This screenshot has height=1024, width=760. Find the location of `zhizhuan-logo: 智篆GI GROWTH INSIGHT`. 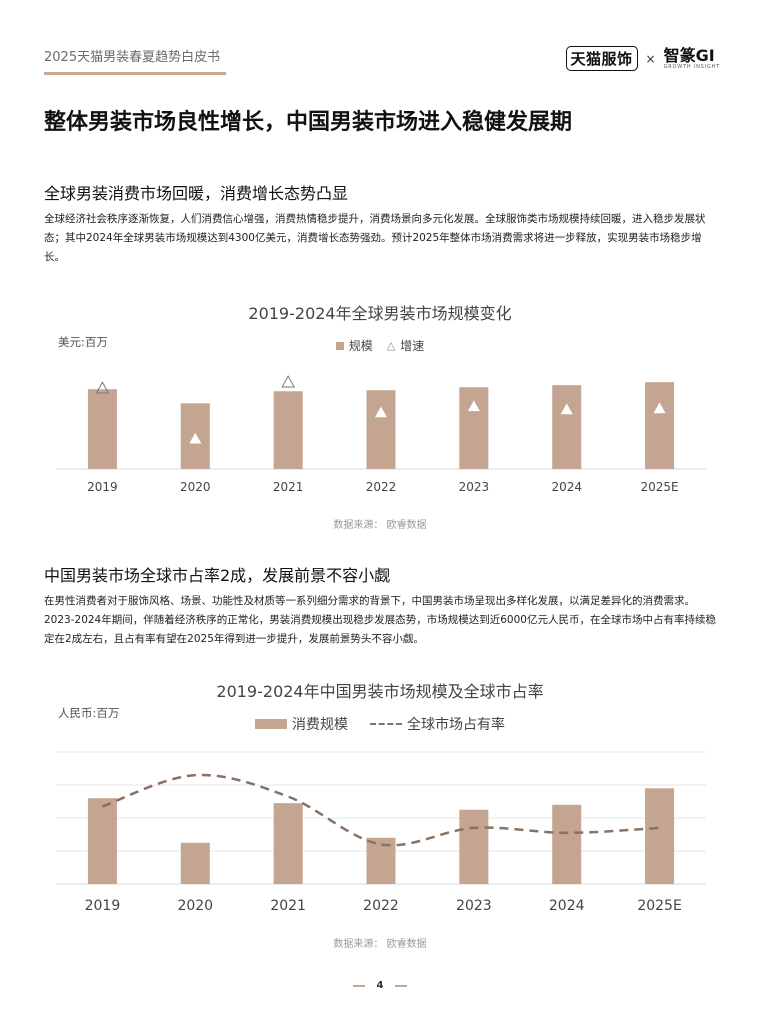

zhizhuan-logo: 智篆GI GROWTH INSIGHT is located at coordinates (692, 58).